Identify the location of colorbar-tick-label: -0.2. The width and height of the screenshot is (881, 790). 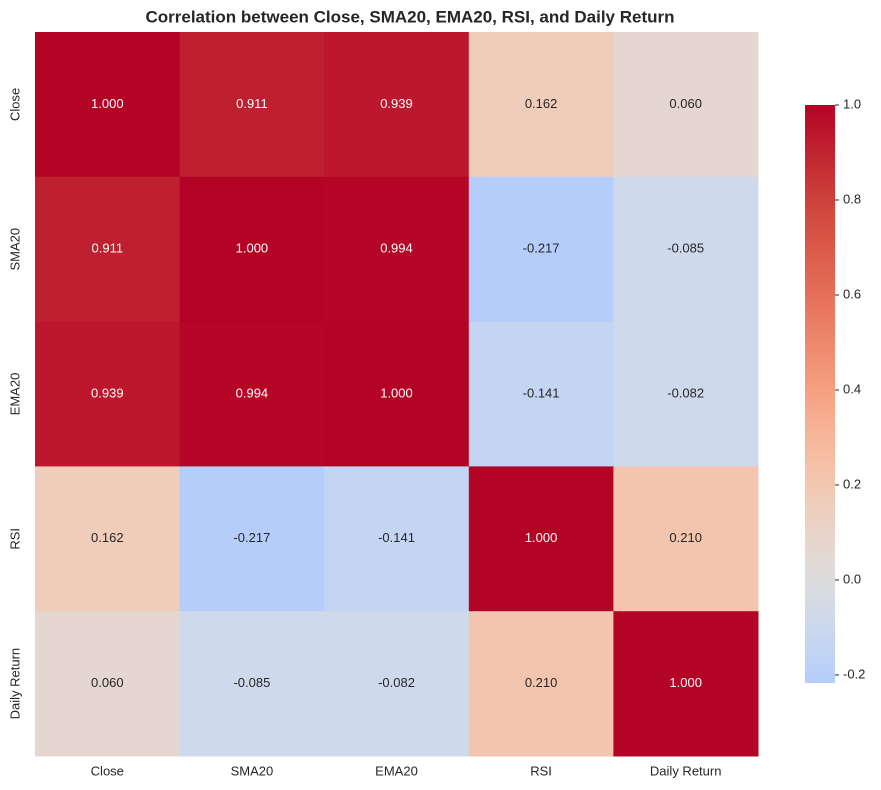
(854, 673).